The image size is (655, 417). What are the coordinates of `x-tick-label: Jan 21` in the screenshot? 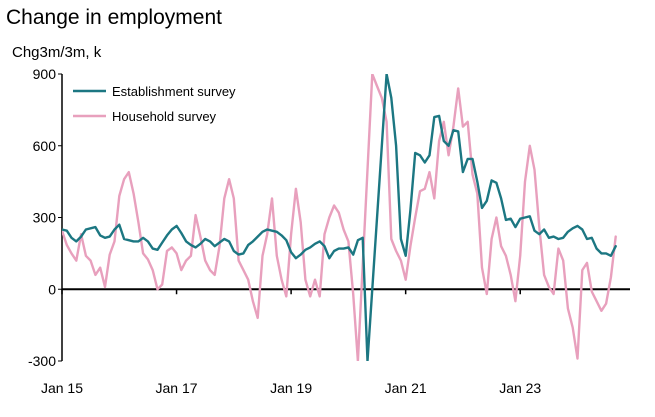 It's located at (406, 388).